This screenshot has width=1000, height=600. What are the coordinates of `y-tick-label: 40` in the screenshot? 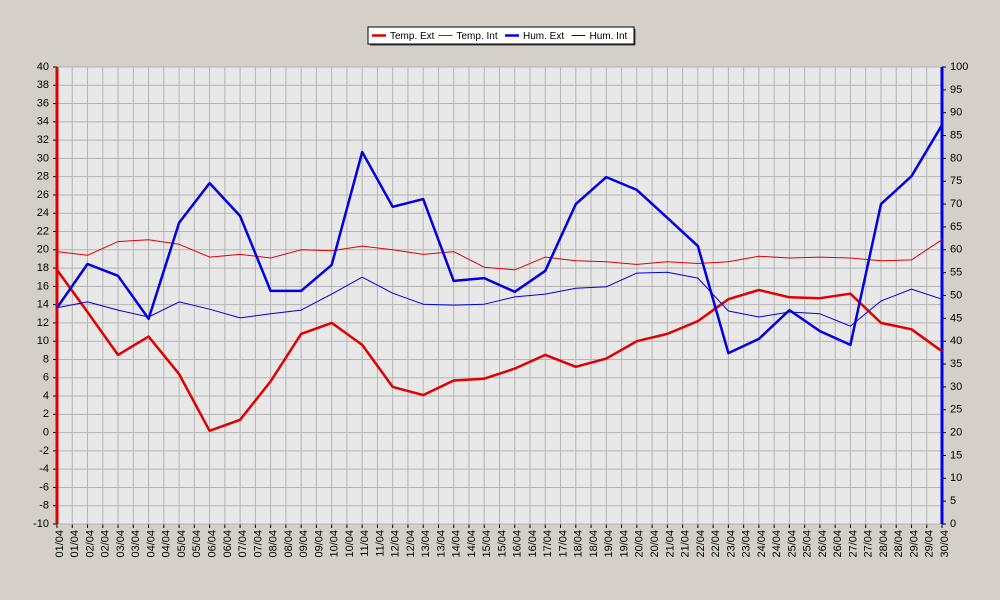 It's located at (43, 67).